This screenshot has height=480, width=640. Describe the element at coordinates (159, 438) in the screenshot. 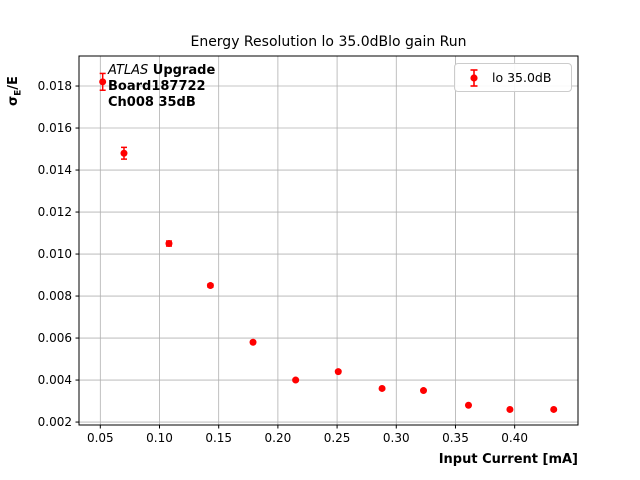

I see `x-tick-label: 0.10` at that location.